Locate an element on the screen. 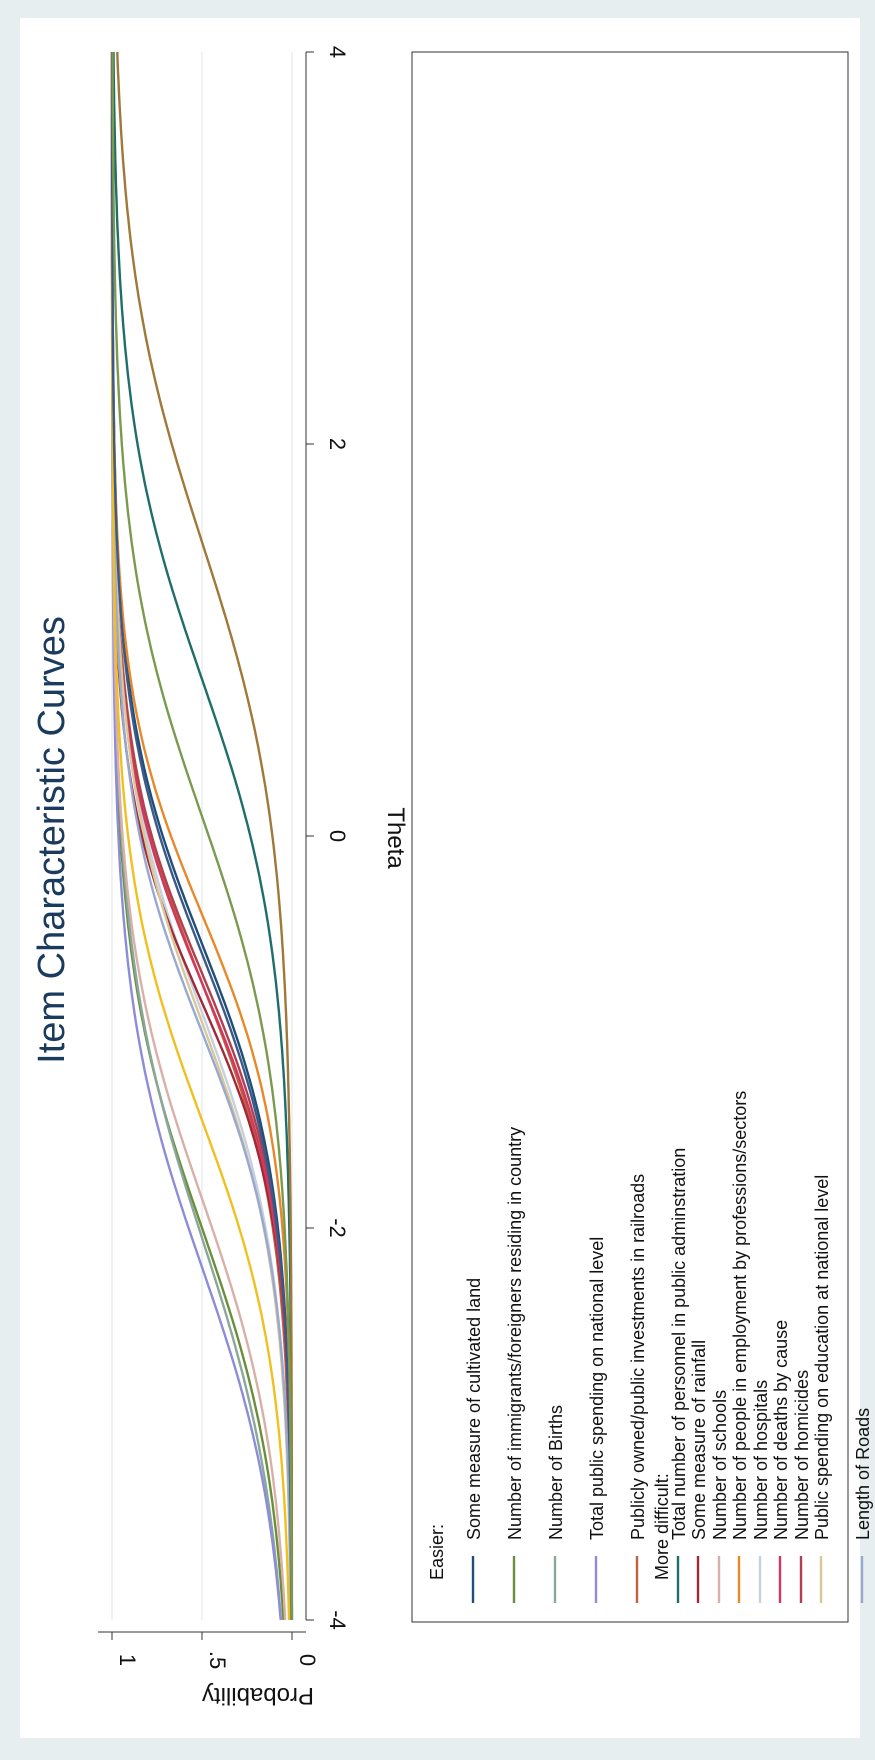 This screenshot has height=1760, width=875. legend-label: Number of Births is located at coordinates (556, 1472).